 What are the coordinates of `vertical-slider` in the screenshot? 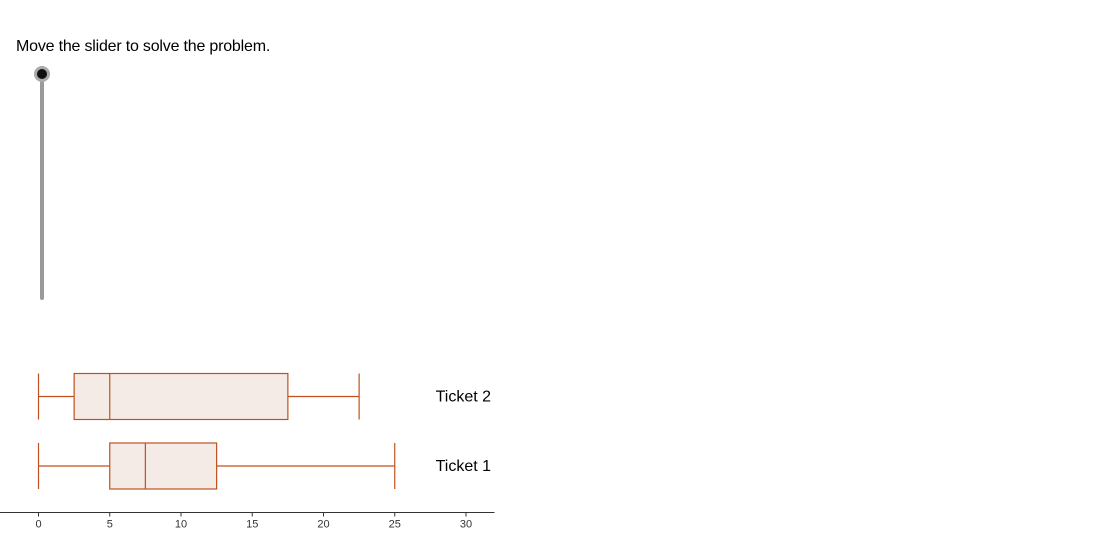 It's located at (42, 184).